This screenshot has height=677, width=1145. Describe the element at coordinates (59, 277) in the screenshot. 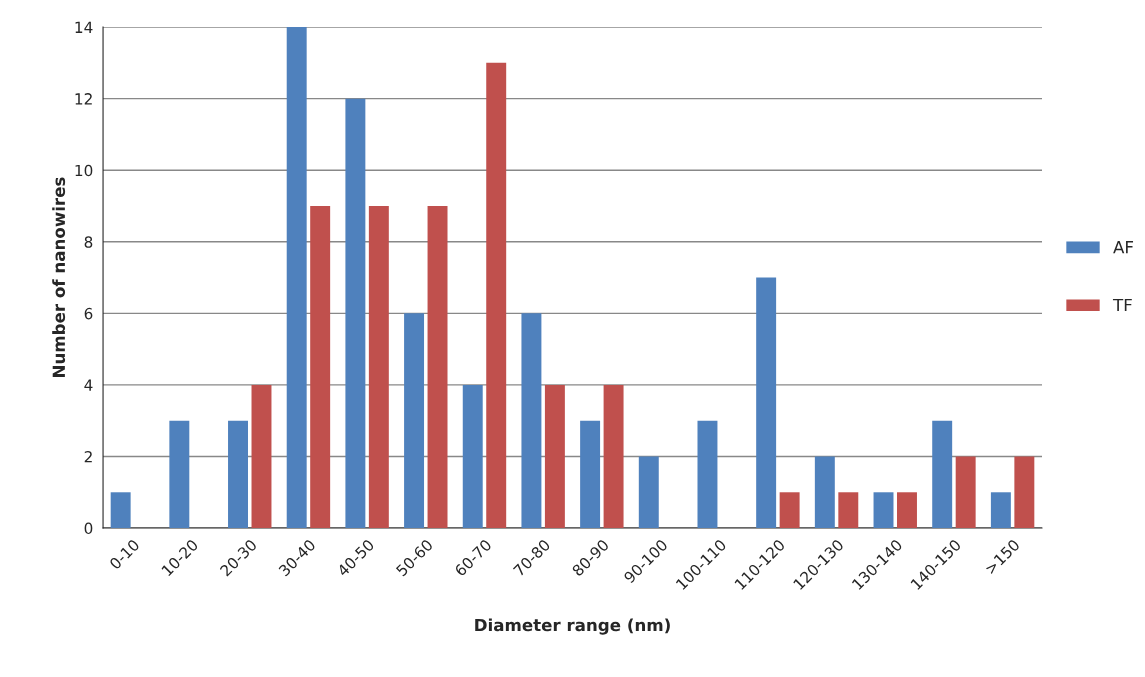

I see `y-axis-title: Number of nanowires` at that location.